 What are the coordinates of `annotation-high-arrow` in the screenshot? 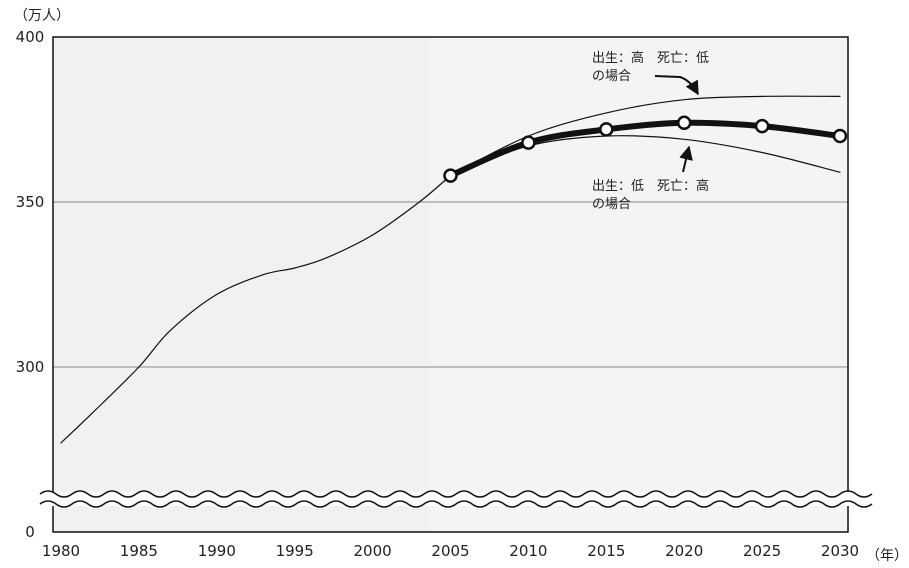 It's located at (676, 85).